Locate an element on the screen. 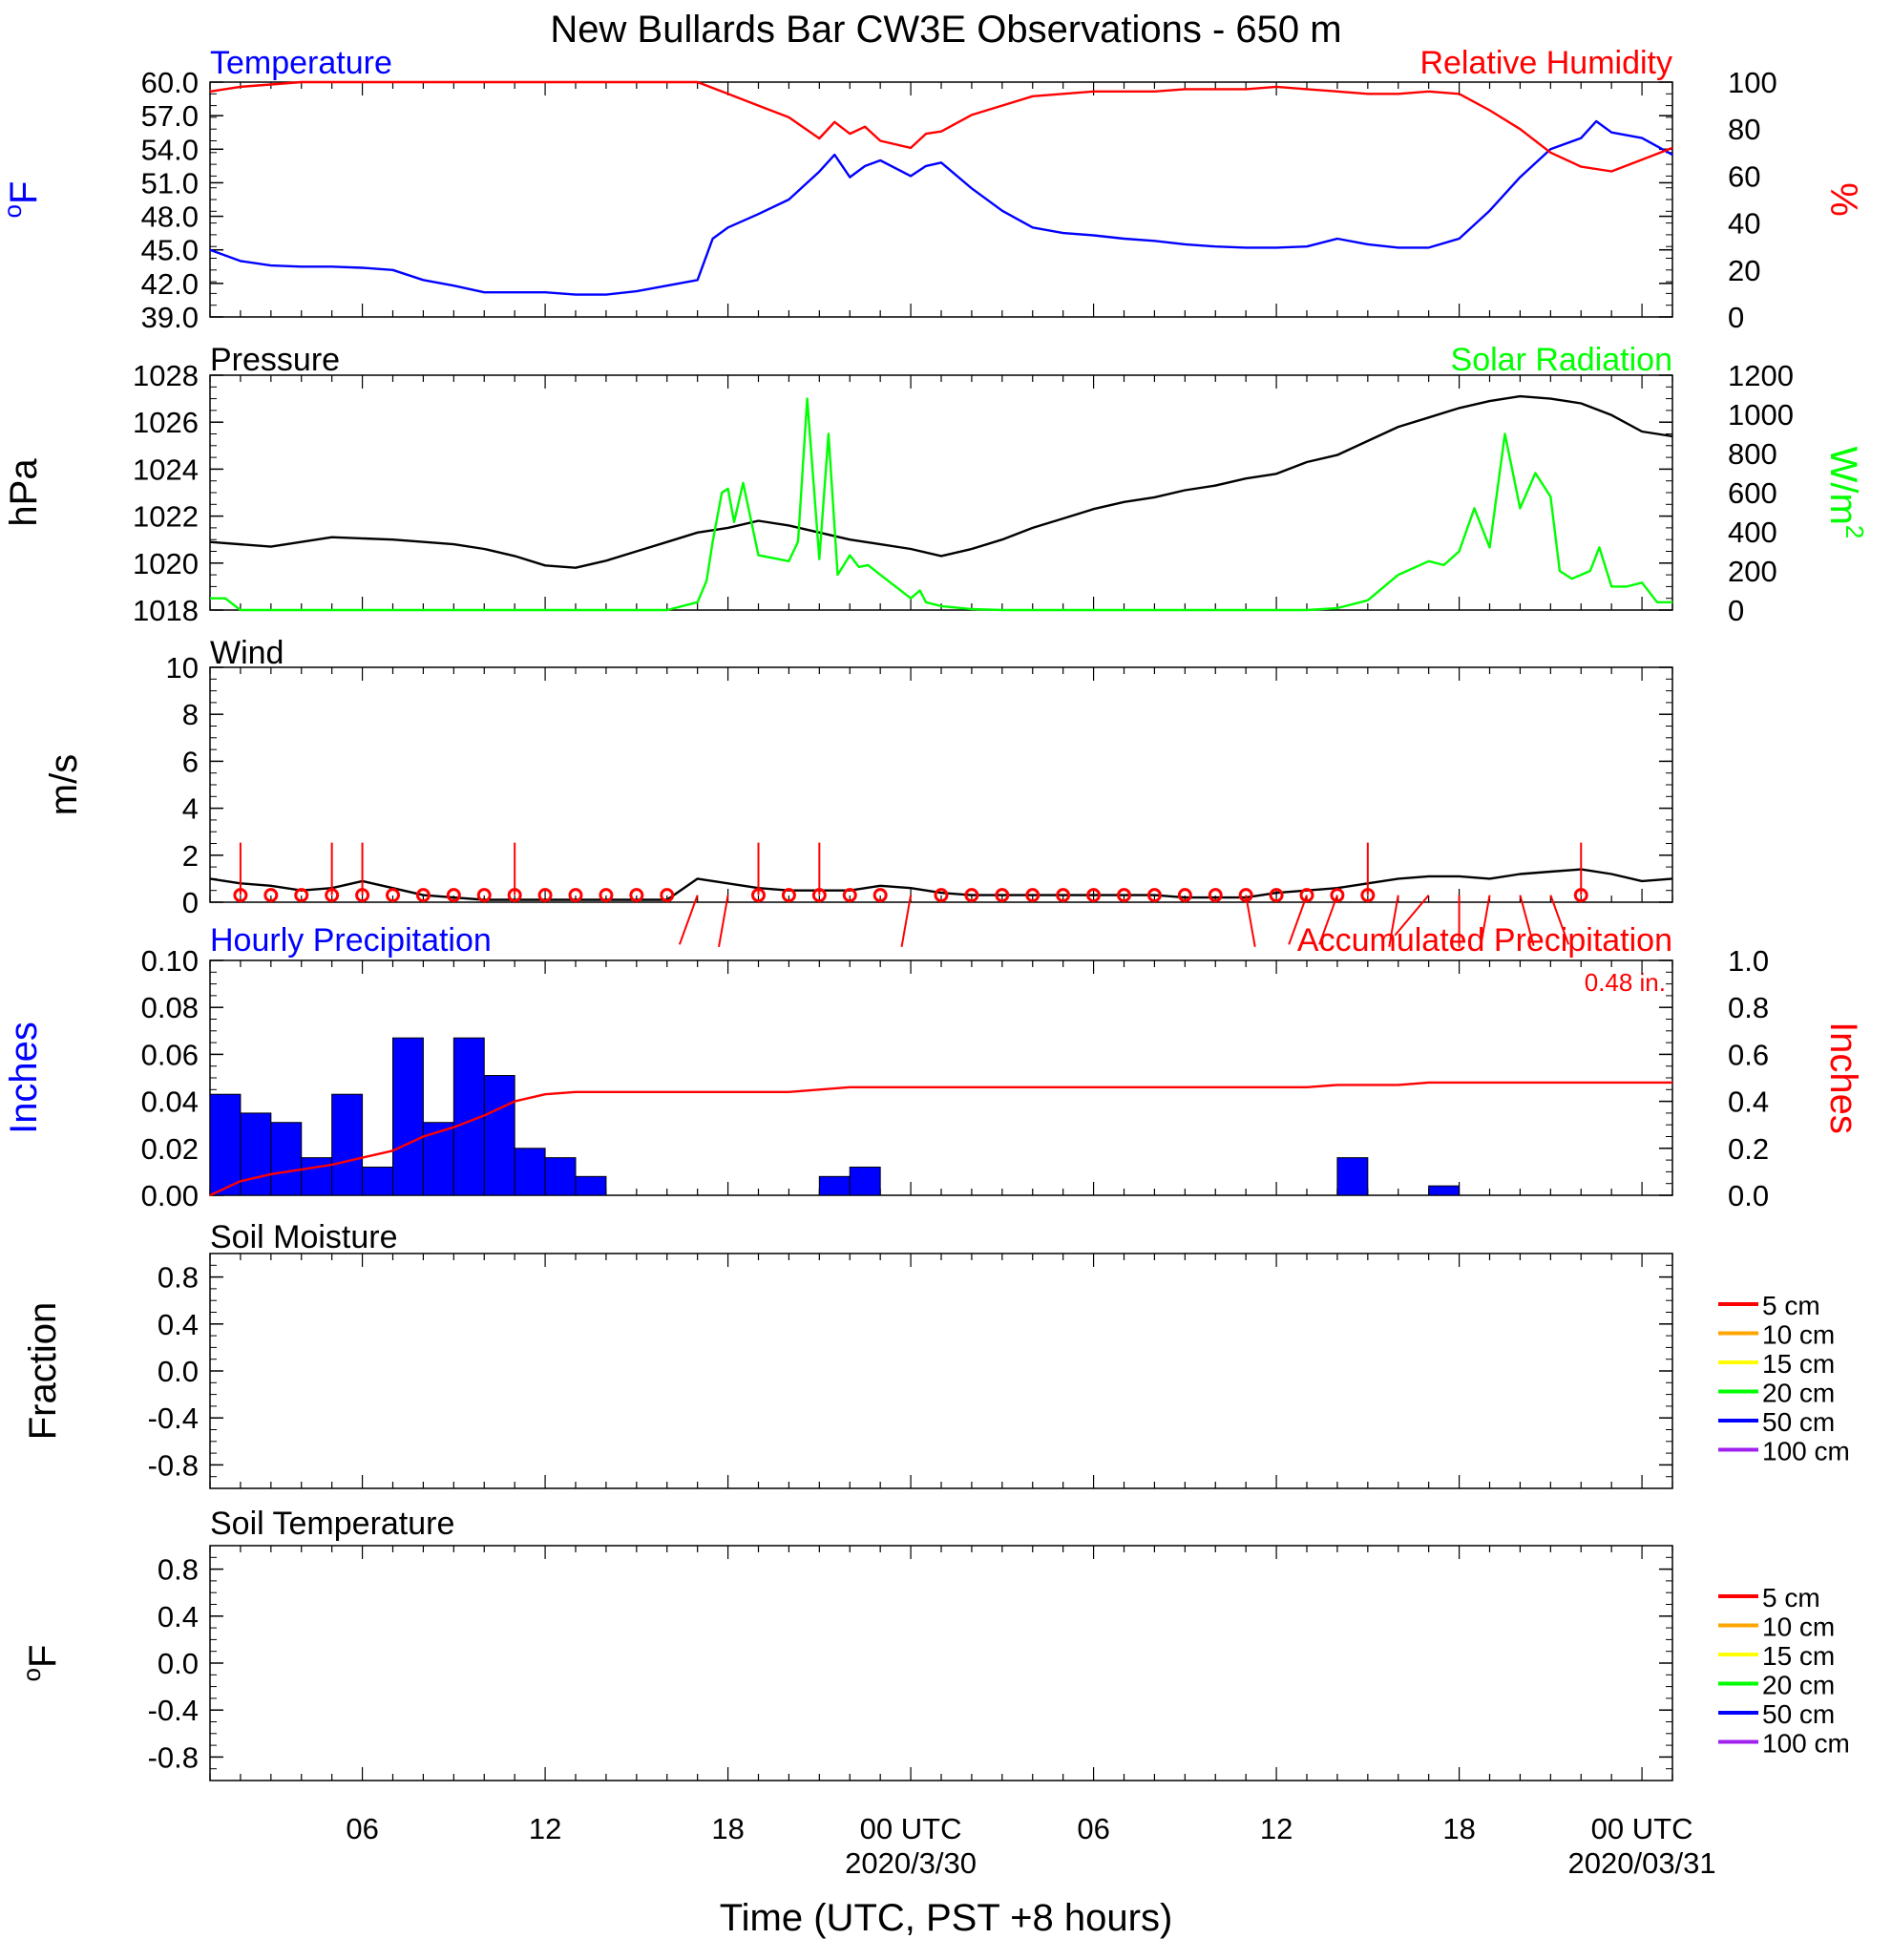 This screenshot has height=1960, width=1892. y-tick-label-left: 57.0 is located at coordinates (170, 116).